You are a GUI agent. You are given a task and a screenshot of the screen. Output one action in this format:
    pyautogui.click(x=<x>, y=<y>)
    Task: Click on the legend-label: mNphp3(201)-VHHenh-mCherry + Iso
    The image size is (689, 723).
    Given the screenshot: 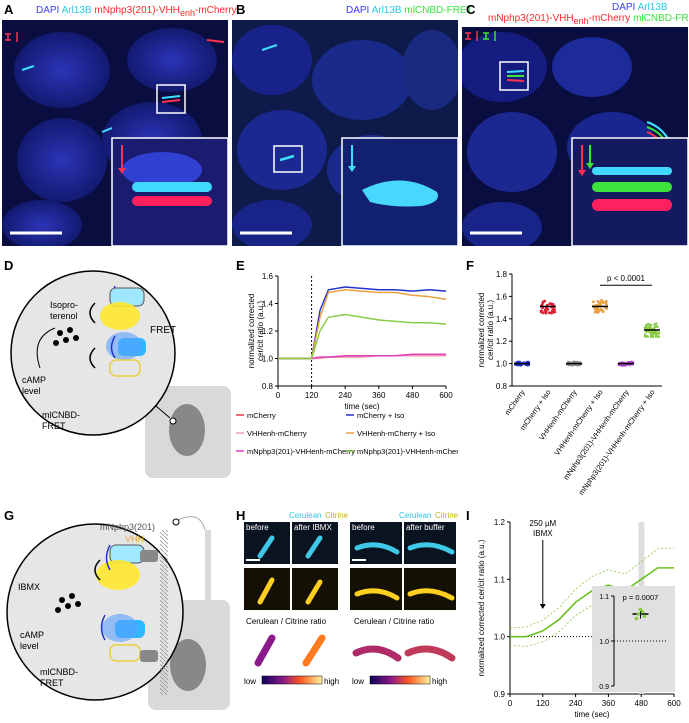 What is the action you would take?
    pyautogui.click(x=407, y=451)
    